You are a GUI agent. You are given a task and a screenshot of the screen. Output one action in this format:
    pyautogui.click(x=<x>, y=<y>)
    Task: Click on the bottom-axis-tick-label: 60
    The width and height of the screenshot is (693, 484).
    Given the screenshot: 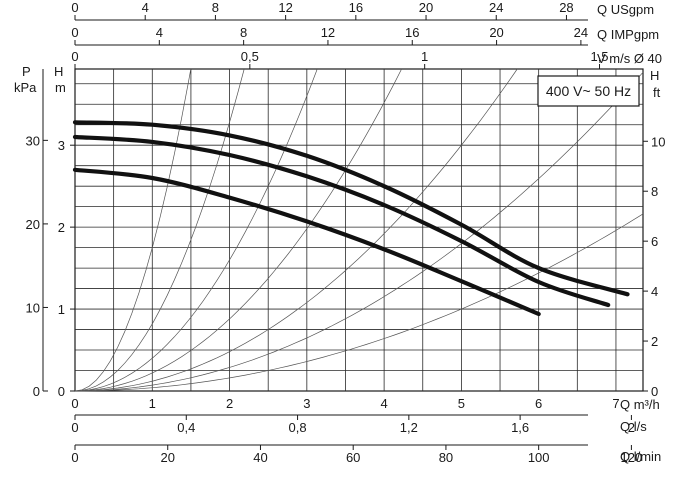 What is the action you would take?
    pyautogui.click(x=353, y=457)
    